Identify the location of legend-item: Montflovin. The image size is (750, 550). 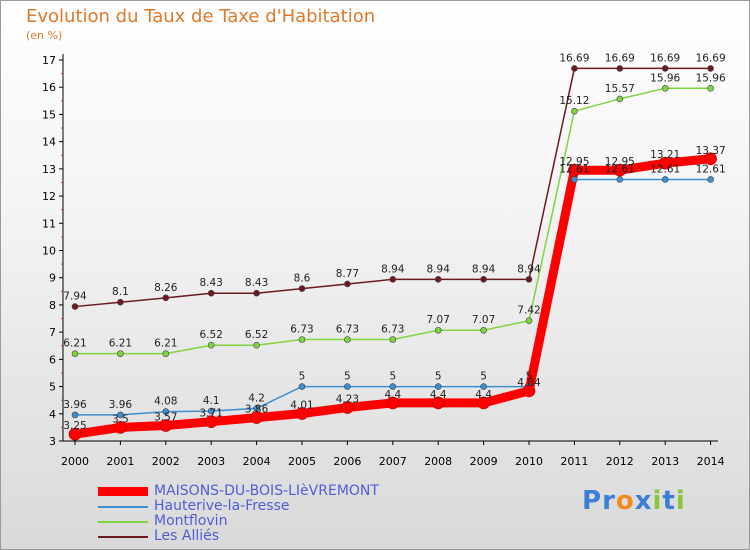
(238, 521).